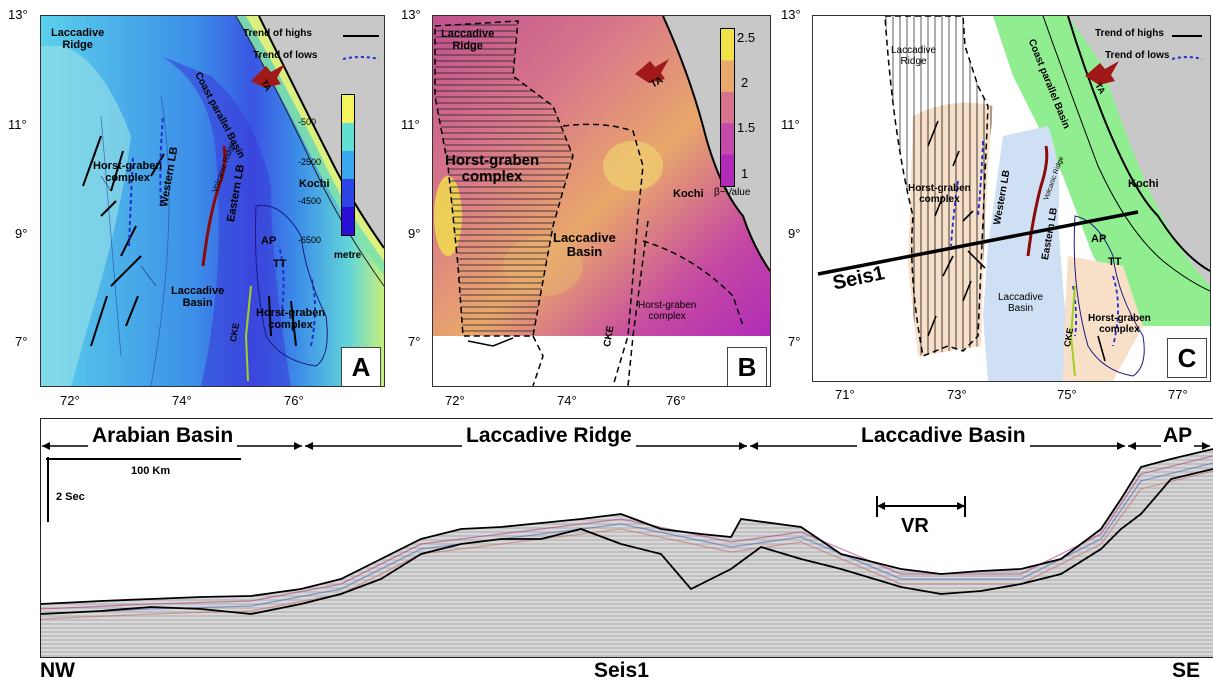 The image size is (1213, 685). Describe the element at coordinates (151, 471) in the screenshot. I see `scale-km: 100 Km` at that location.